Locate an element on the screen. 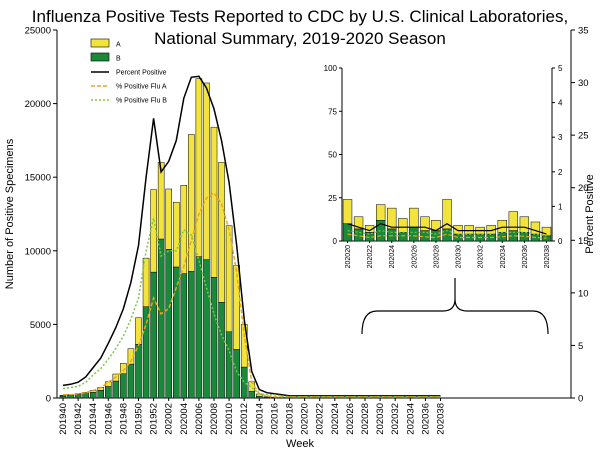 Image resolution: width=600 pixels, height=450 pixels. inset-y2-tick-label: 3 is located at coordinates (560, 137).